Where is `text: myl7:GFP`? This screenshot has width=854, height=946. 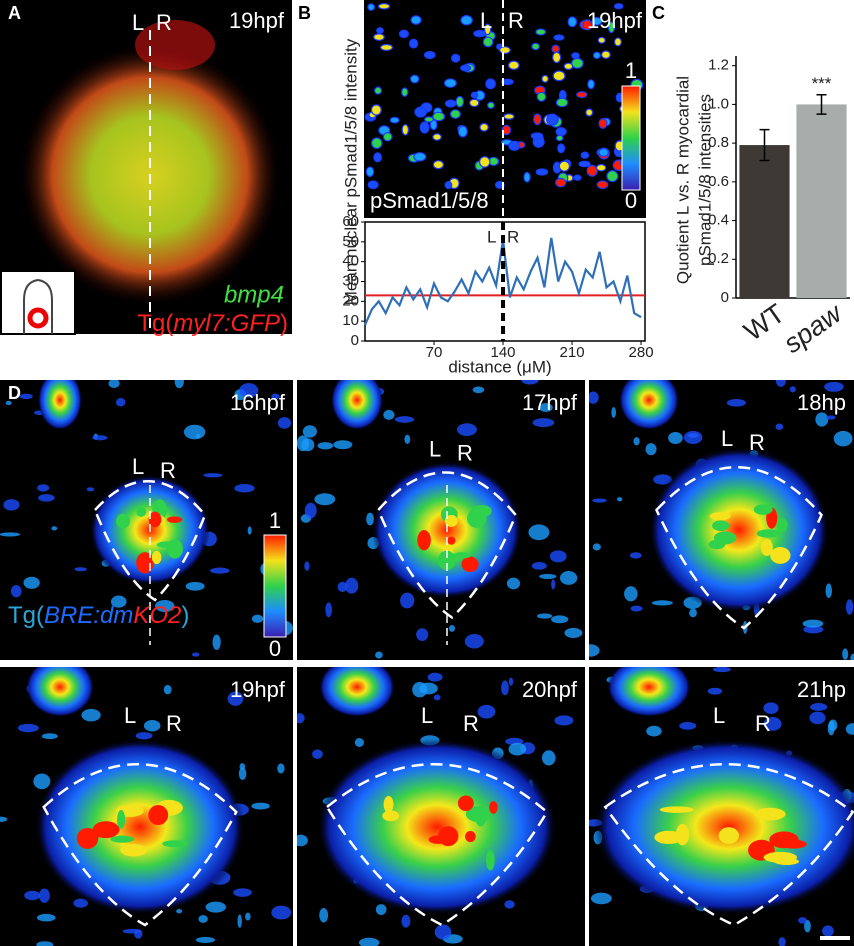
text: myl7:GFP is located at coordinates (226, 323).